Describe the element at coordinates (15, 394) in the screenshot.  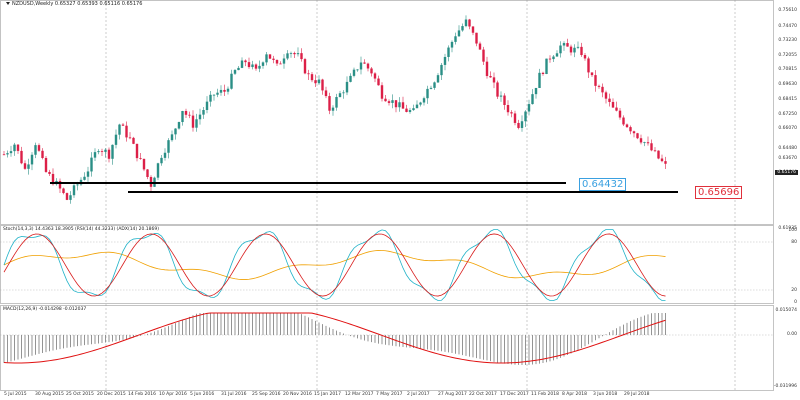
I see `time-axis-label: 5 Jul 2015` at that location.